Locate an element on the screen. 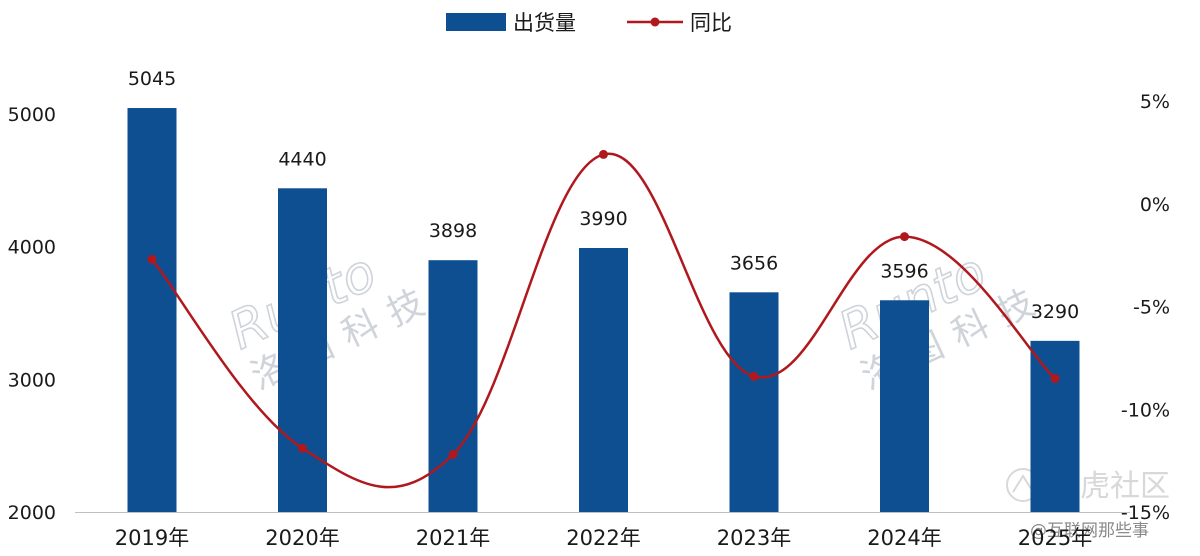 Image resolution: width=1200 pixels, height=556 pixels. x-tick-label: 2019年 is located at coordinates (152, 538).